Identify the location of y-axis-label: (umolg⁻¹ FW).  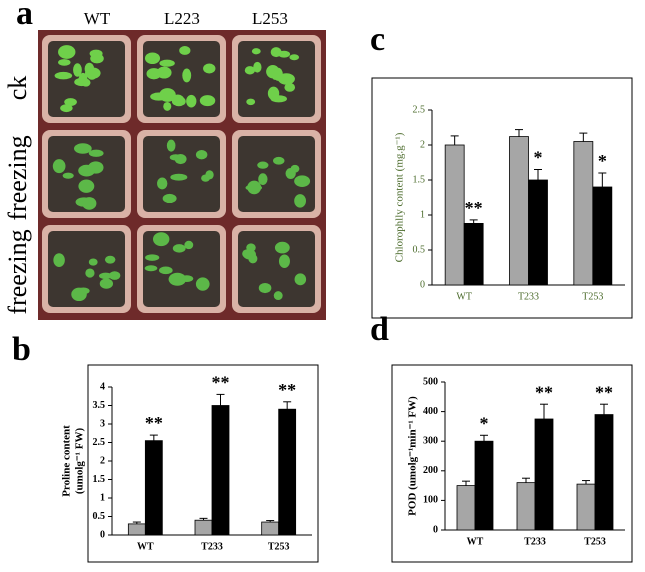
(80, 461).